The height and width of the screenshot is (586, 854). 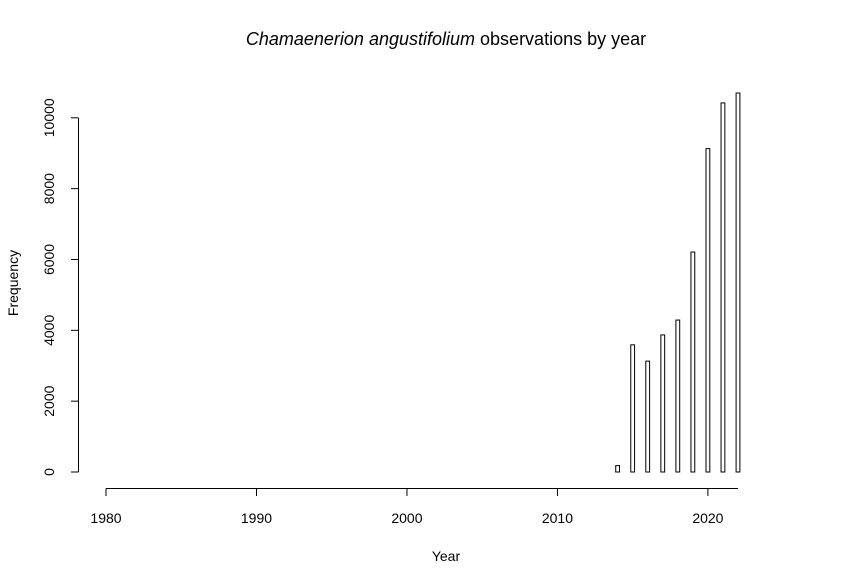 What do you see at coordinates (13, 283) in the screenshot?
I see `y-axis-title: Frequency` at bounding box center [13, 283].